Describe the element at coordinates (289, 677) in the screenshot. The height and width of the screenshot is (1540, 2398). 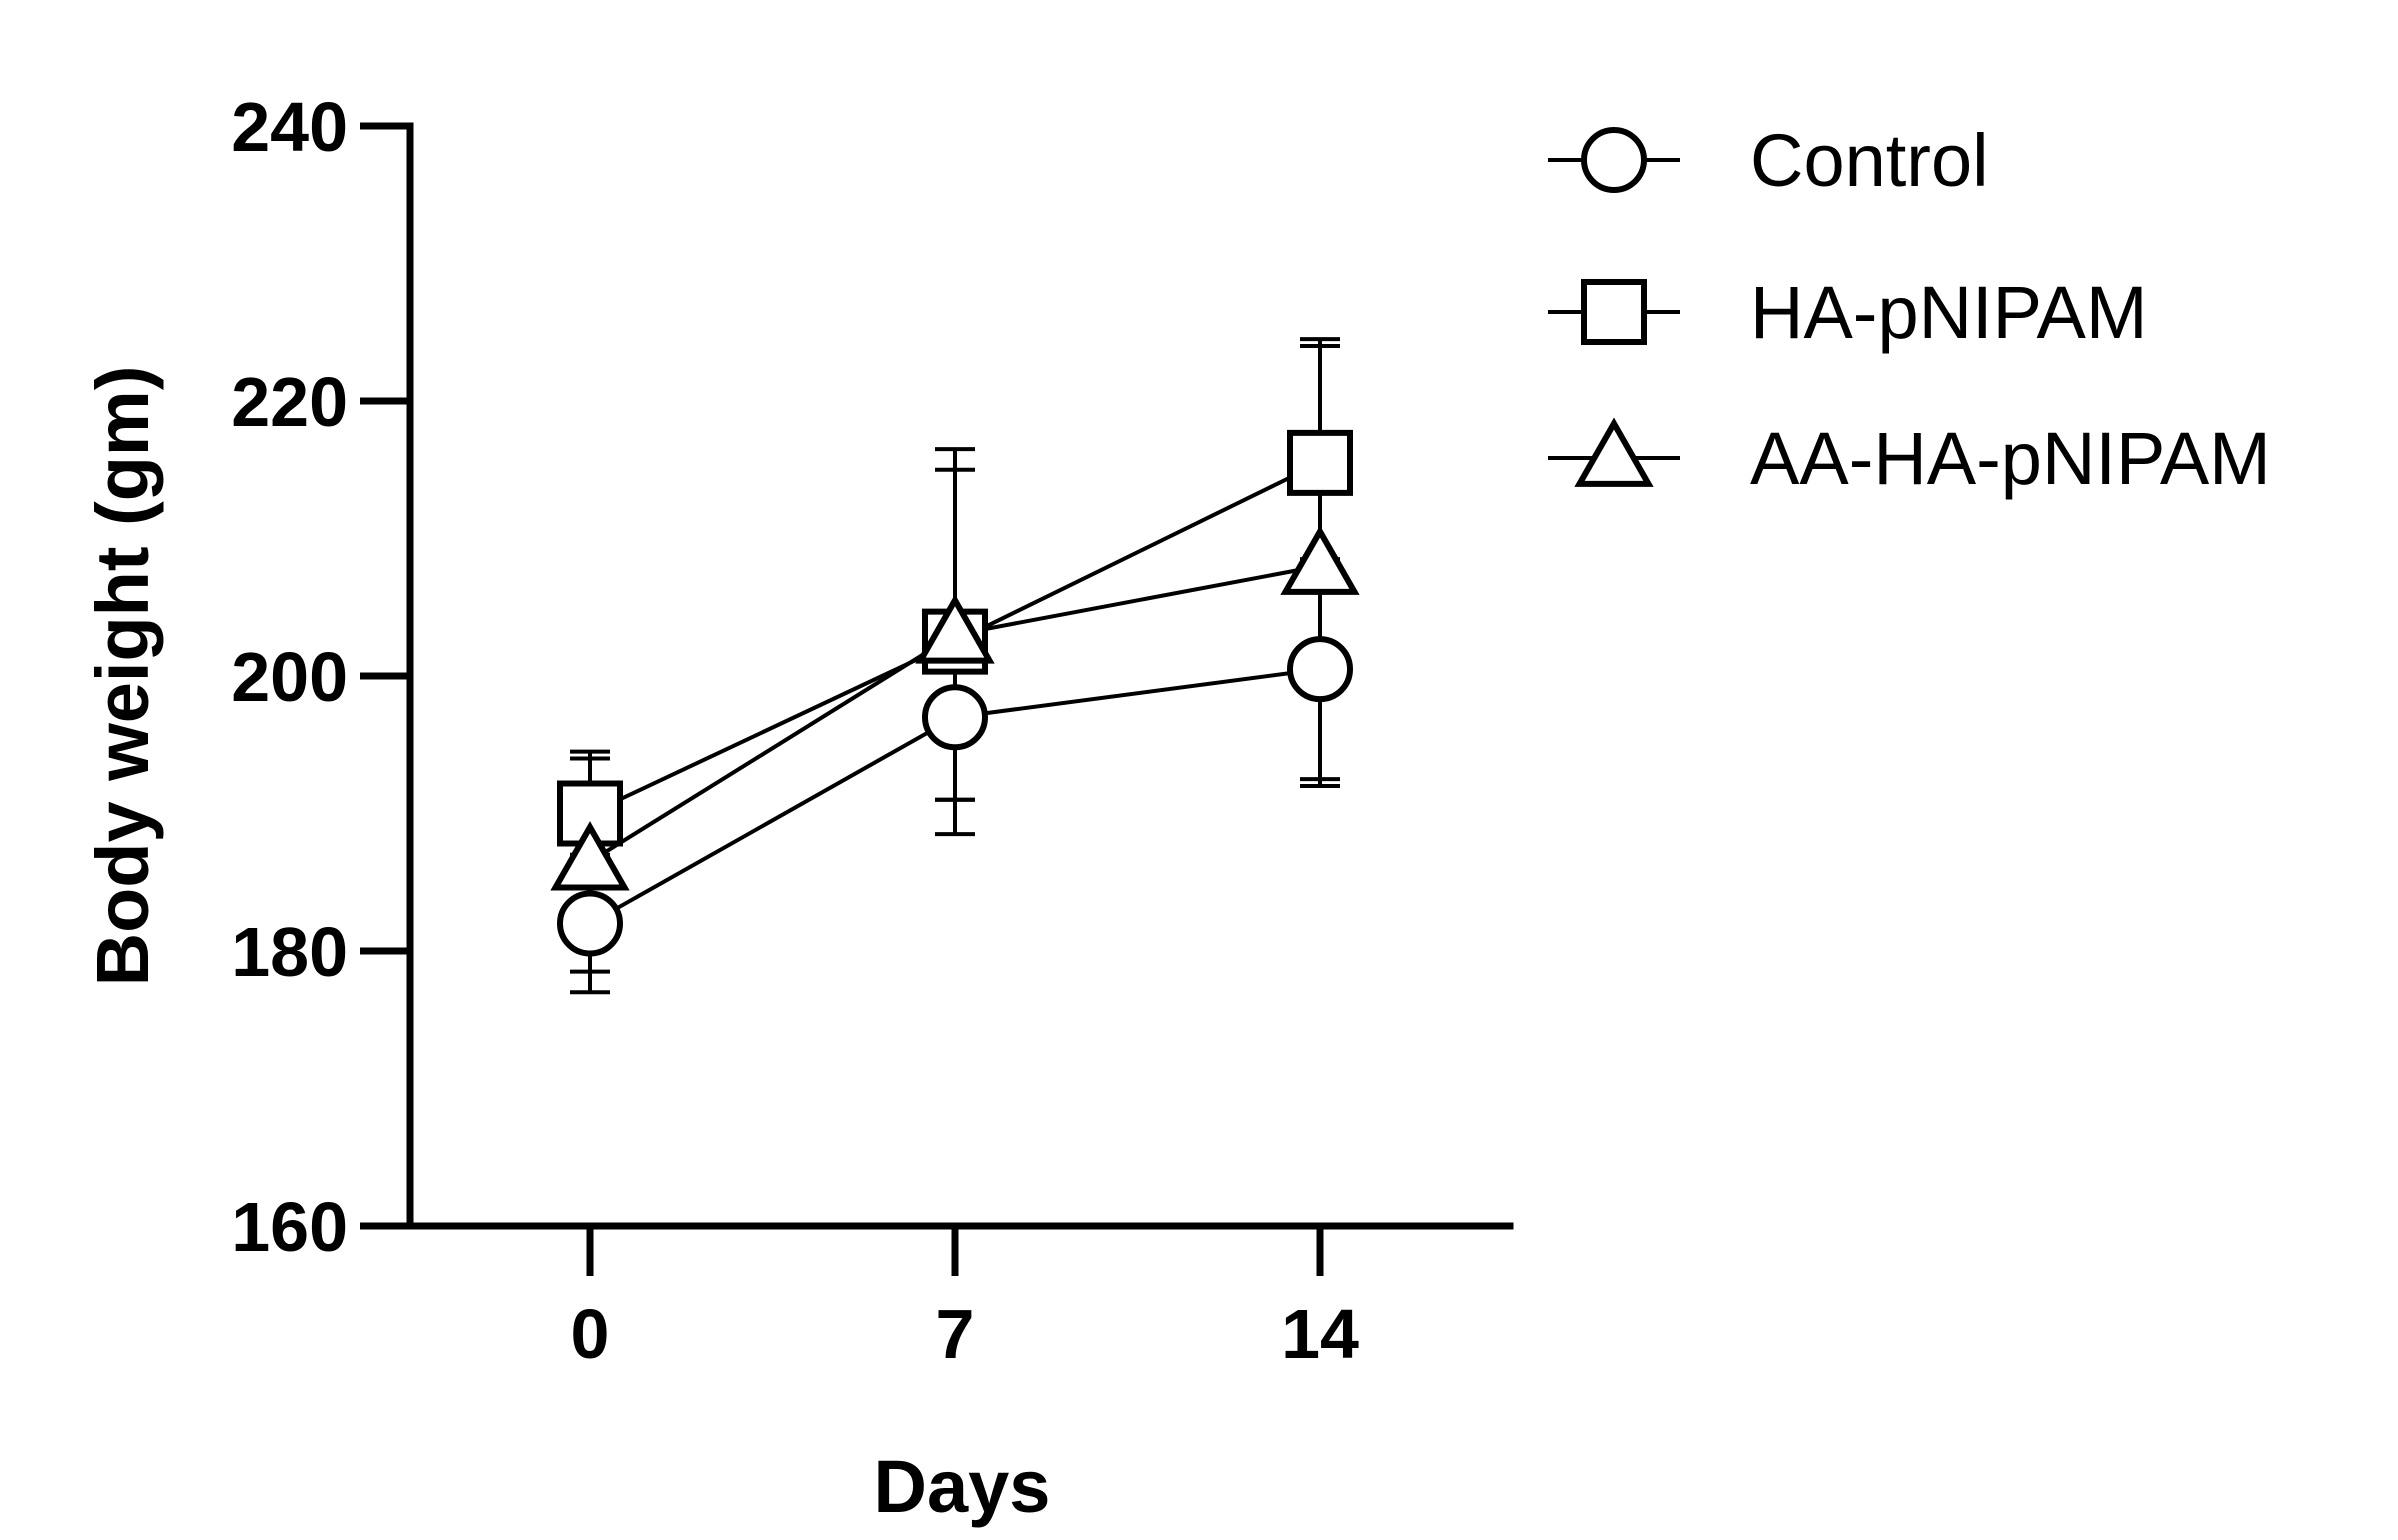
I see `y-tick-label: 200` at that location.